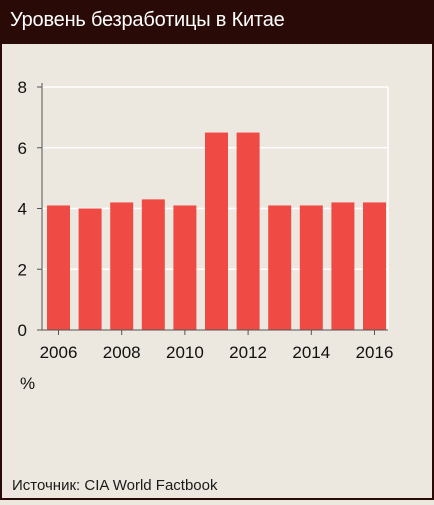  What do you see at coordinates (22, 148) in the screenshot?
I see `y-tick-label: 6` at bounding box center [22, 148].